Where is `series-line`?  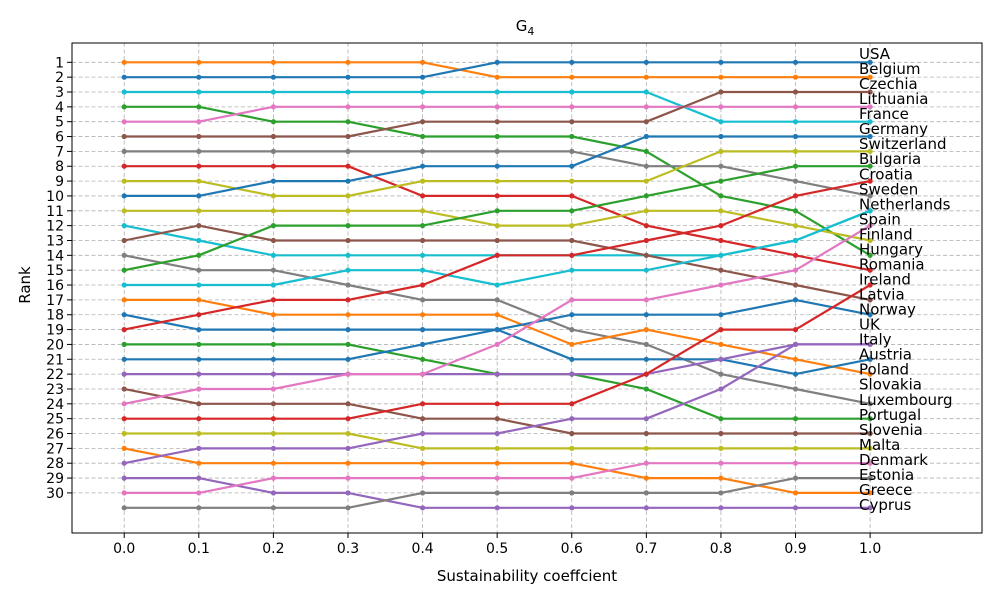
series-line is located at coordinates (497, 262).